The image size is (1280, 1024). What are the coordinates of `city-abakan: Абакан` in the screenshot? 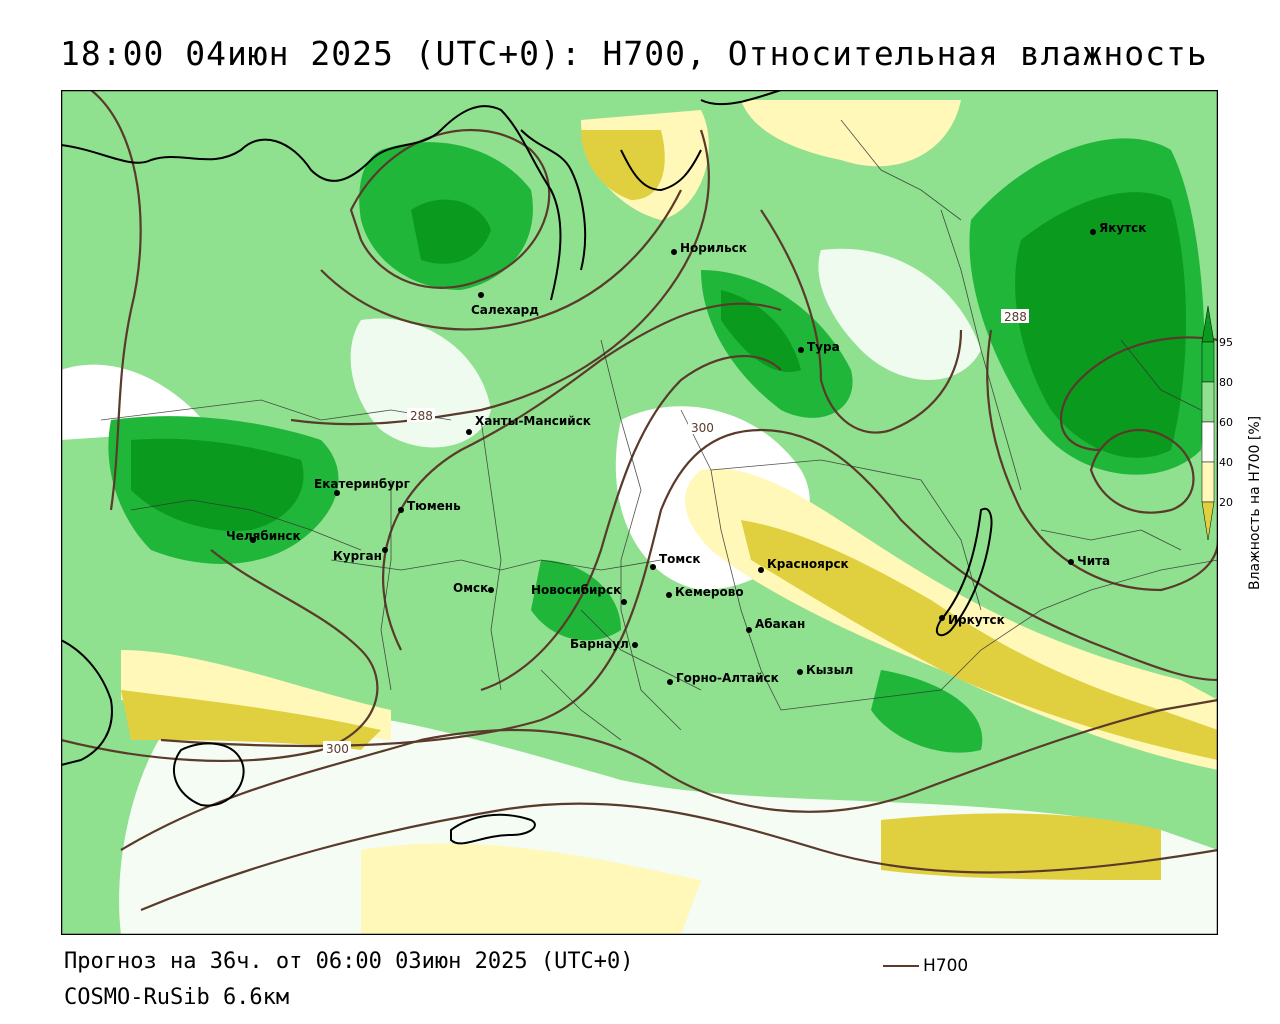 It's located at (775, 625).